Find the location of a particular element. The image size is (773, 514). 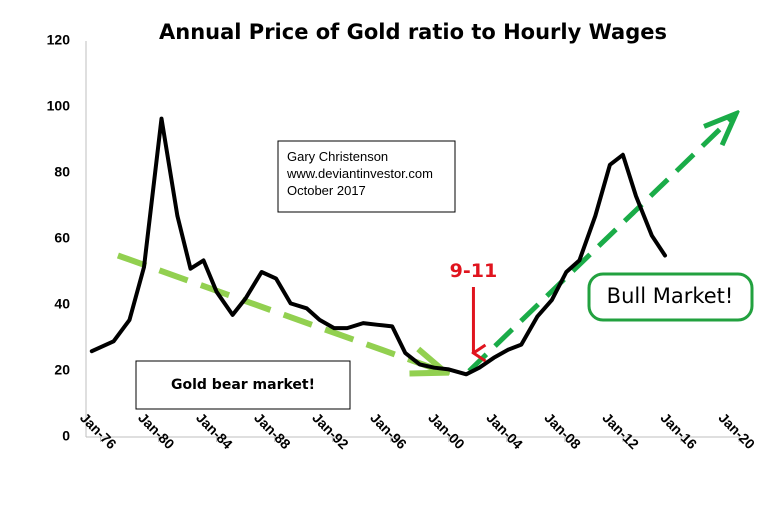

bear-market-label: Gold bear market! is located at coordinates (243, 385).